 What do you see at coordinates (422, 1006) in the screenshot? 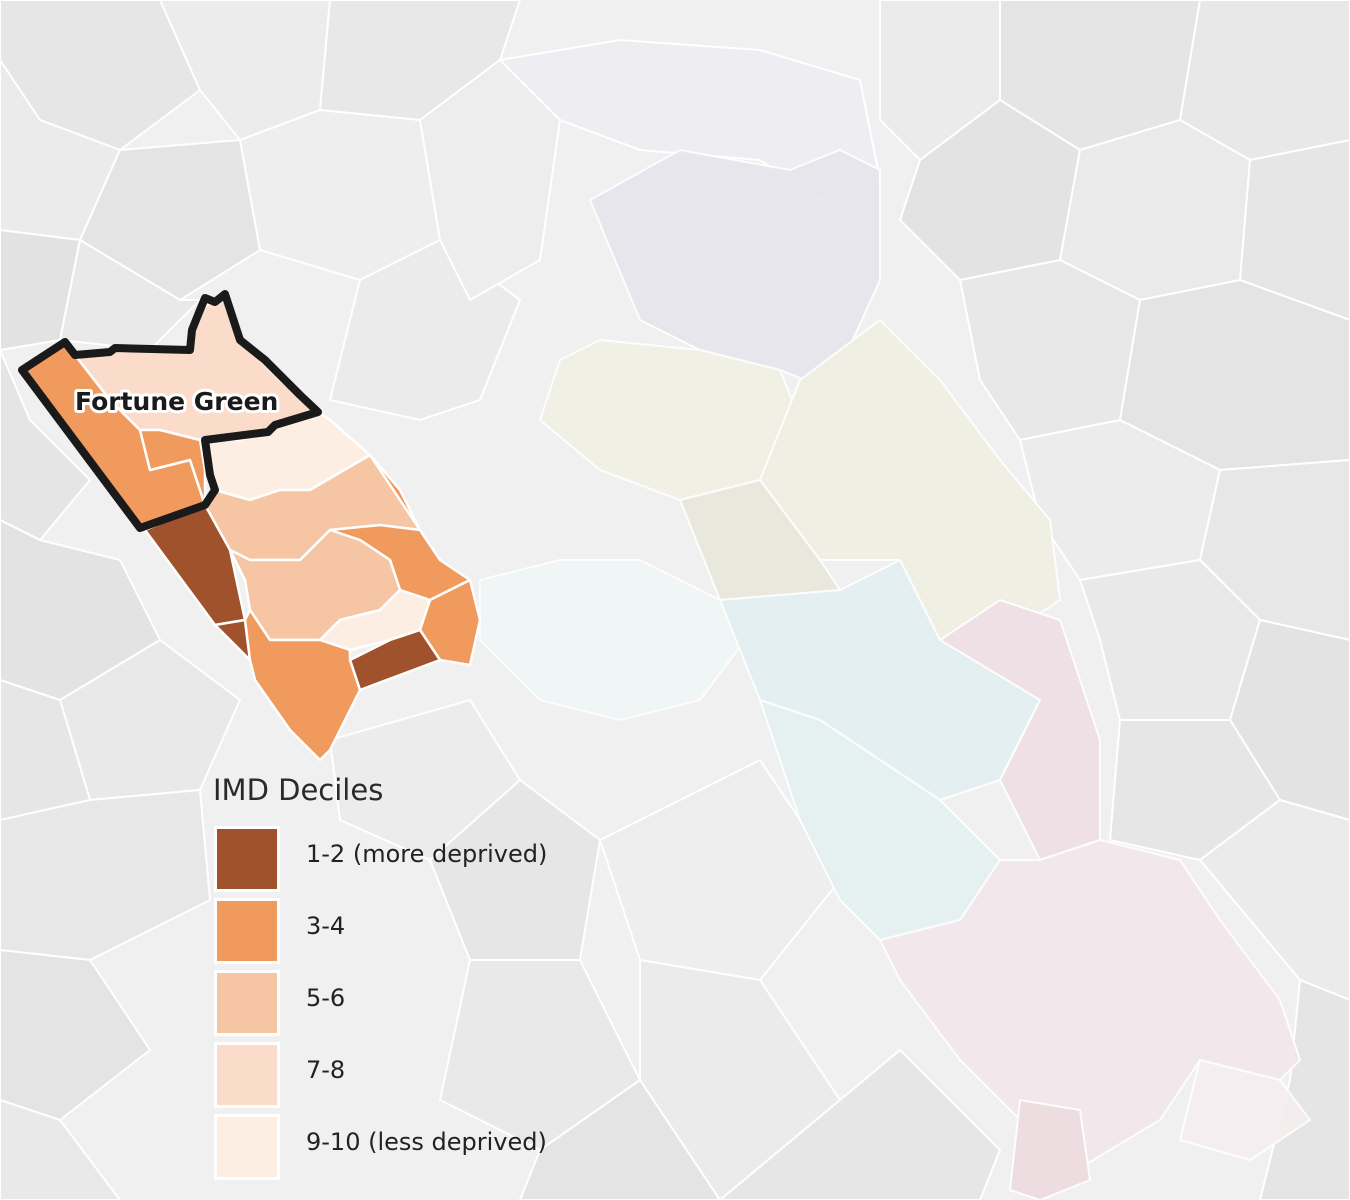
I see `legend-item: 5-6` at bounding box center [422, 1006].